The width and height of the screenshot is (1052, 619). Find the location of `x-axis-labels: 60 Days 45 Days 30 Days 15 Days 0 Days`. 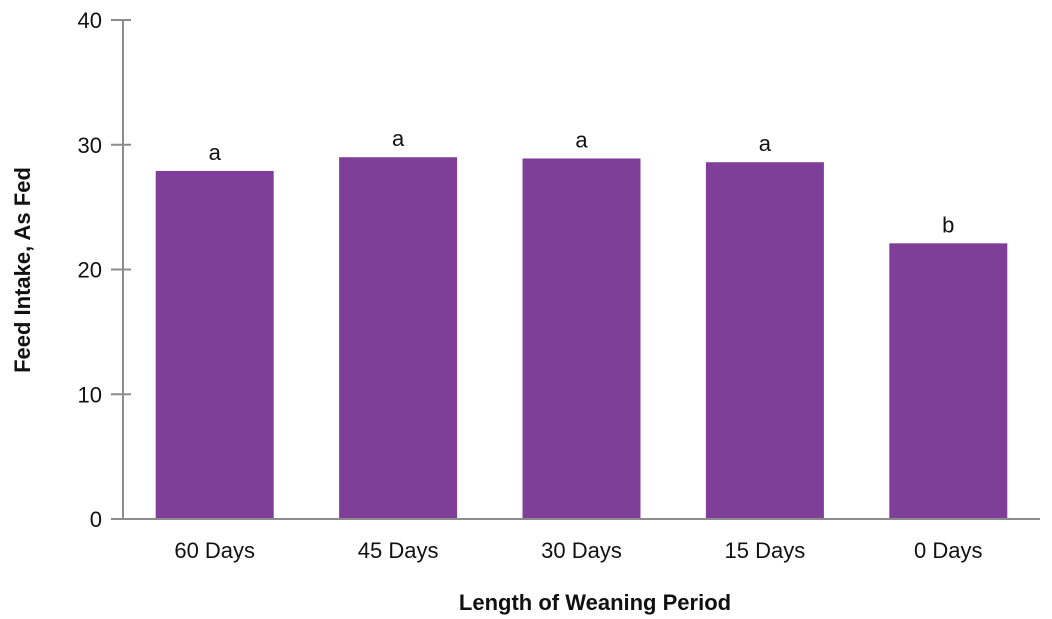

x-axis-labels: 60 Days 45 Days 30 Days 15 Days 0 Days is located at coordinates (578, 550).